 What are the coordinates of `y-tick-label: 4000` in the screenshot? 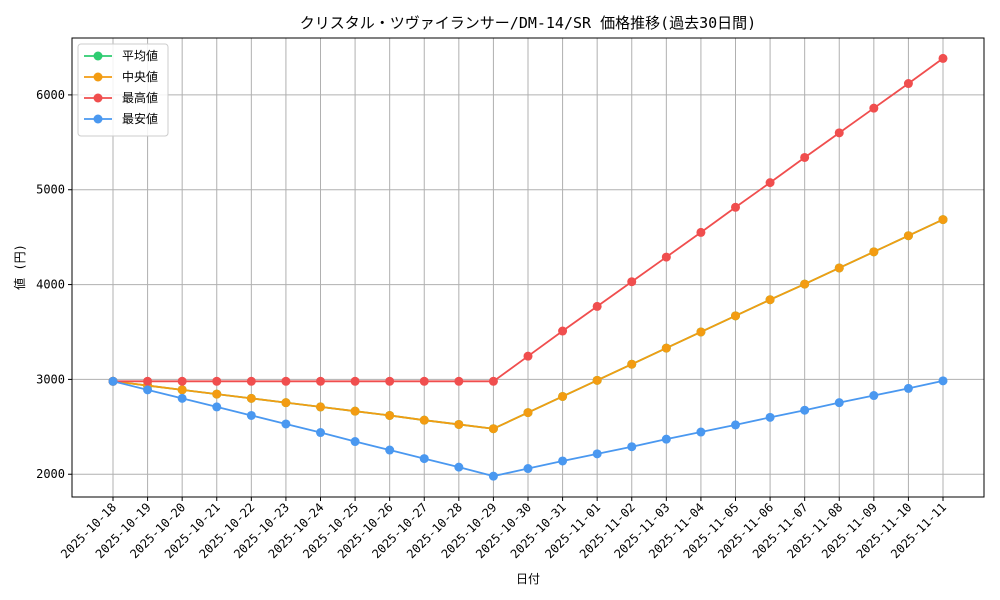 It's located at (50, 285).